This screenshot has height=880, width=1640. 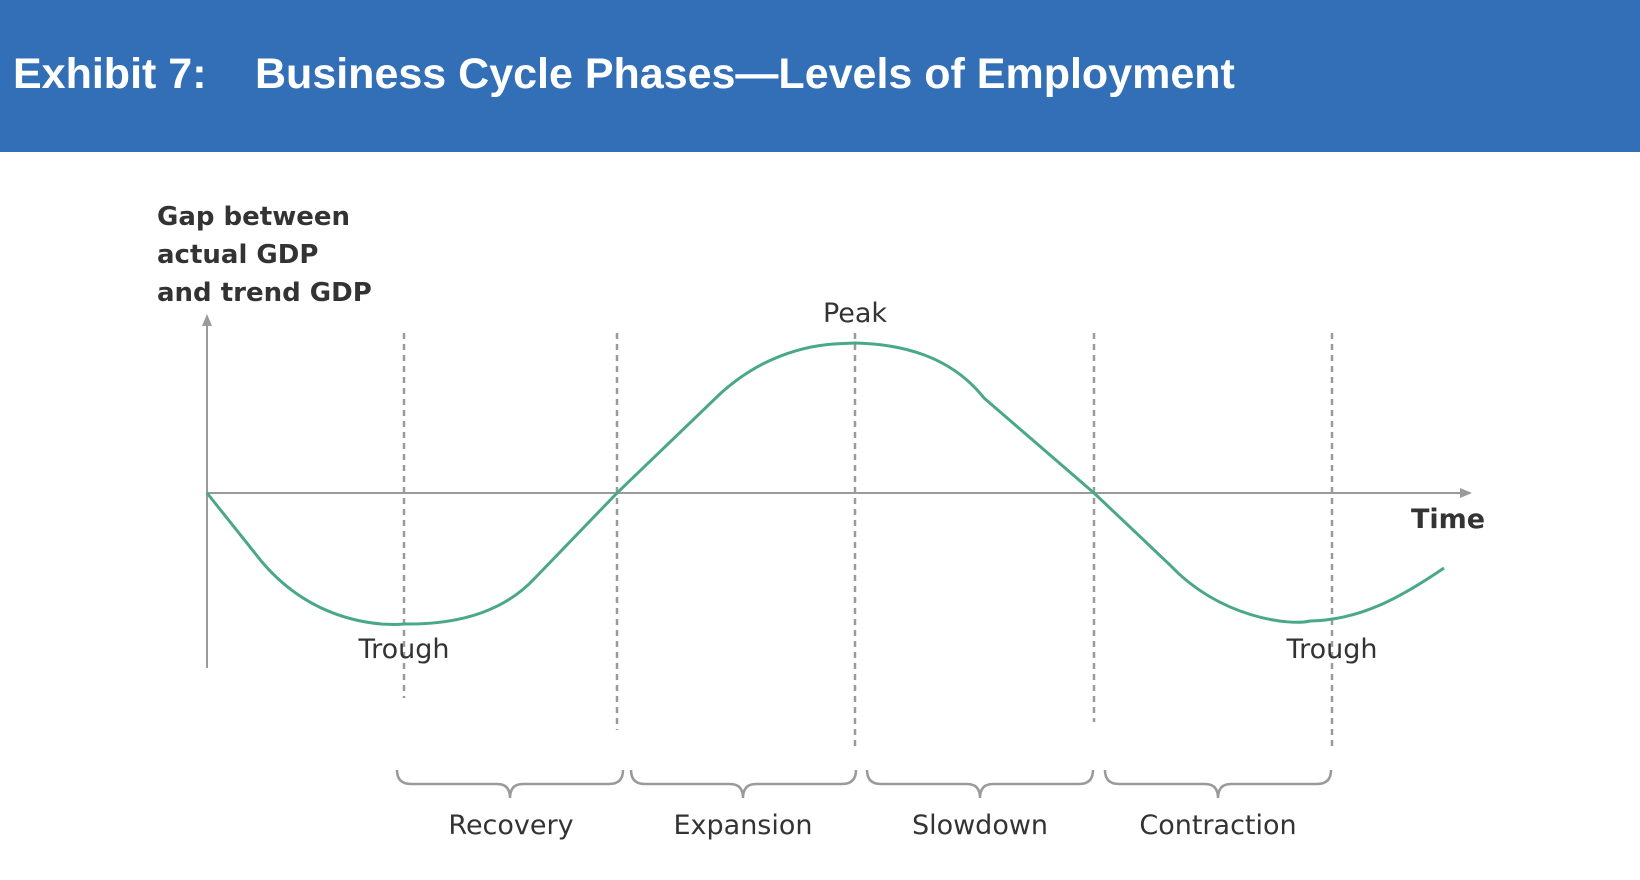 What do you see at coordinates (980, 825) in the screenshot?
I see `phase-slowdown-label: Slowdown` at bounding box center [980, 825].